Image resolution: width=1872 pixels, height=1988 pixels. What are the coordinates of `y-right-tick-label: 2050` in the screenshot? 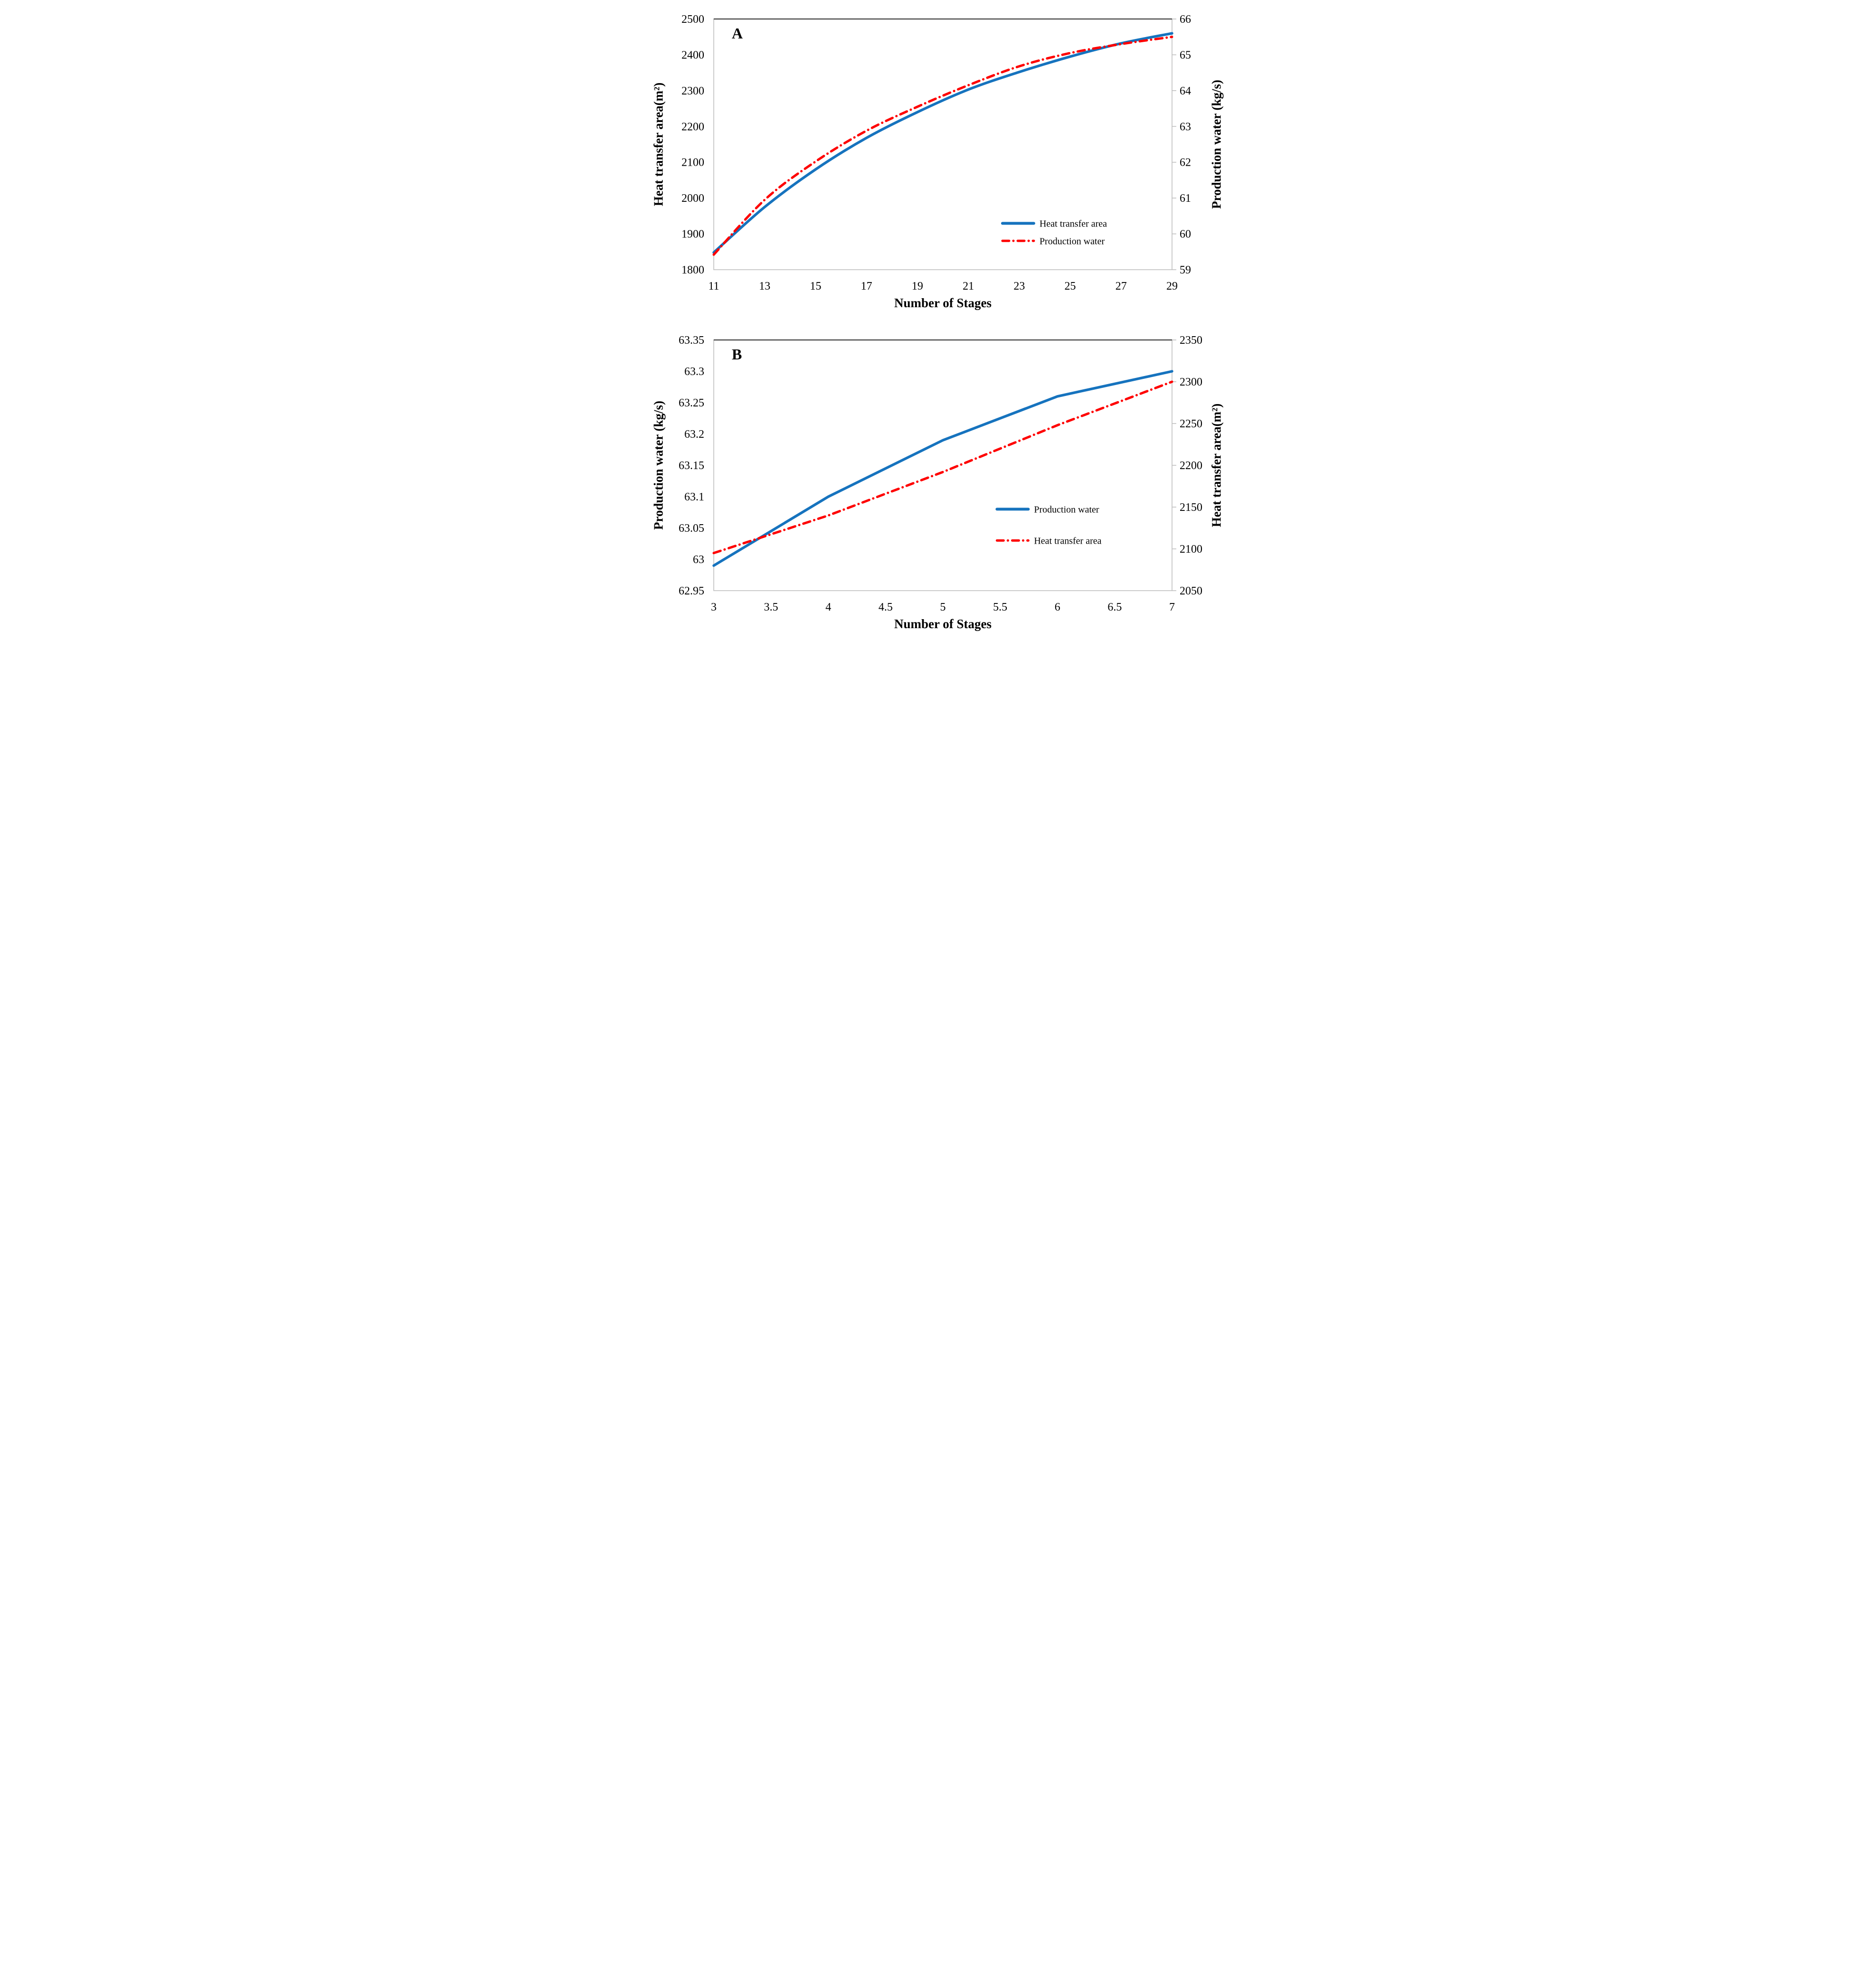 It's located at (1191, 591).